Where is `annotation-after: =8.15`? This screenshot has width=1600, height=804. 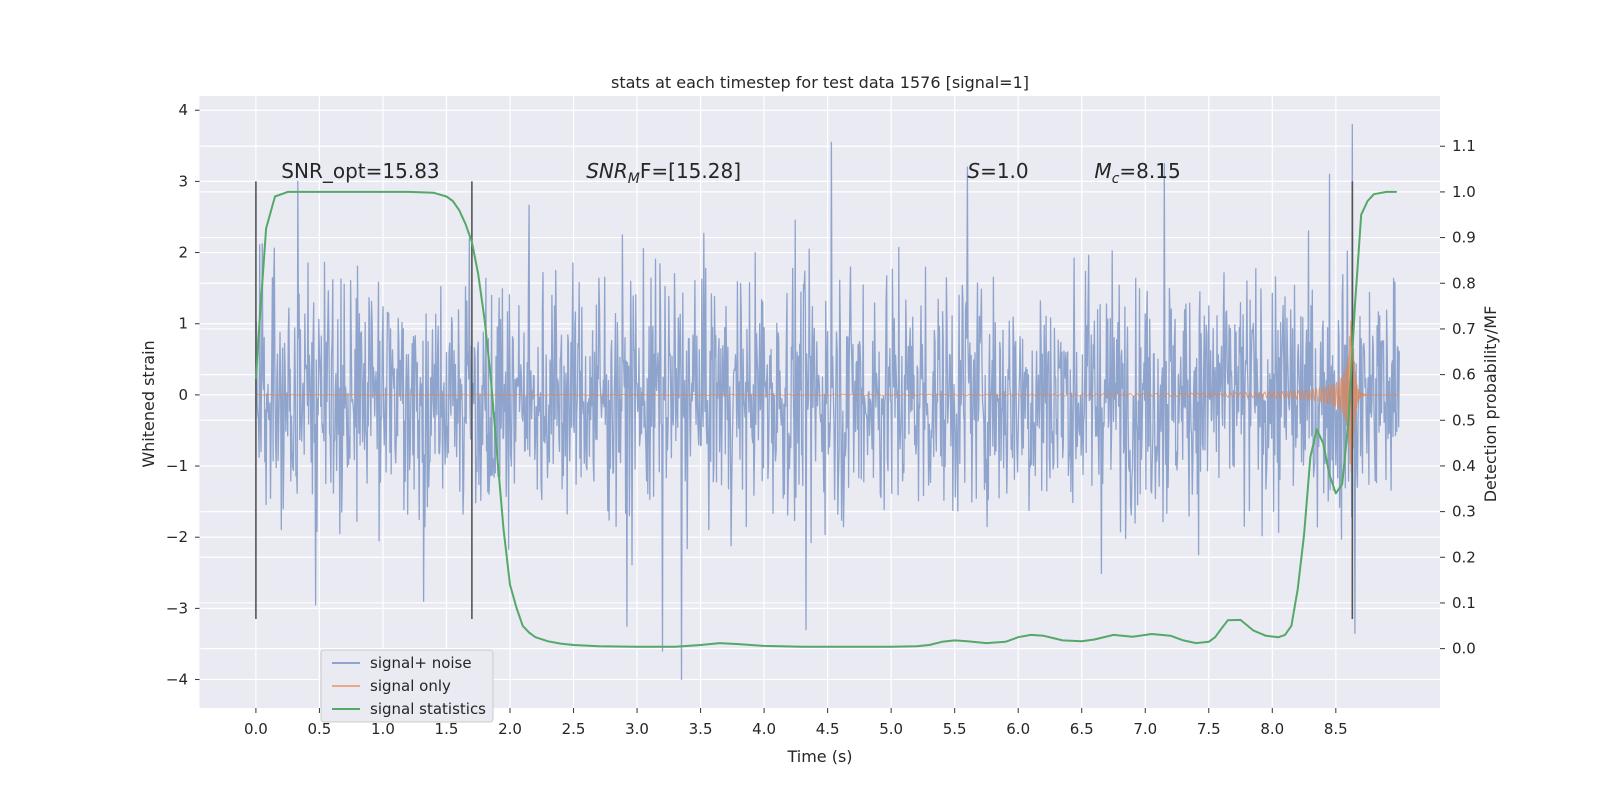
annotation-after: =8.15 is located at coordinates (1149, 171).